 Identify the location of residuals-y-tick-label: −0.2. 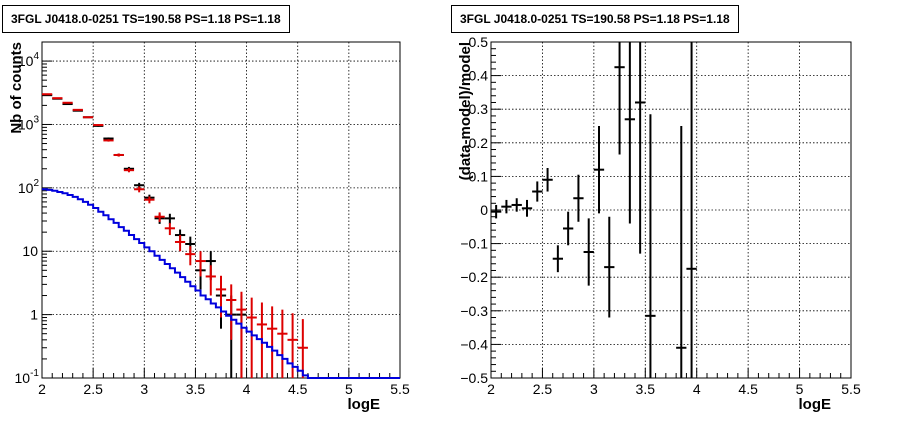
(474, 277).